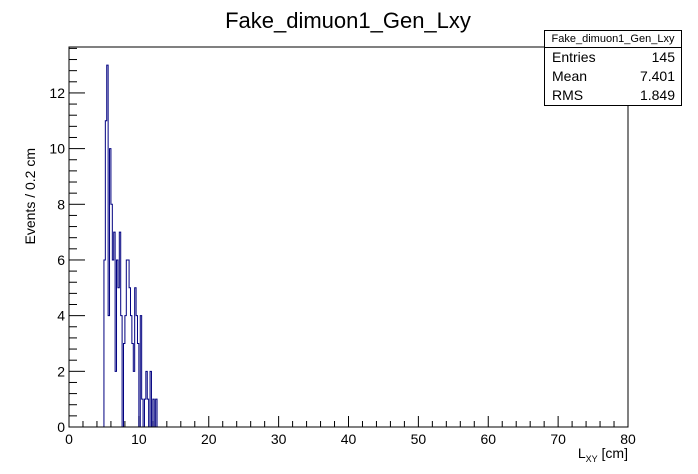 The height and width of the screenshot is (474, 698). Describe the element at coordinates (613, 57) in the screenshot. I see `stats-row-entries: Entries 145` at that location.